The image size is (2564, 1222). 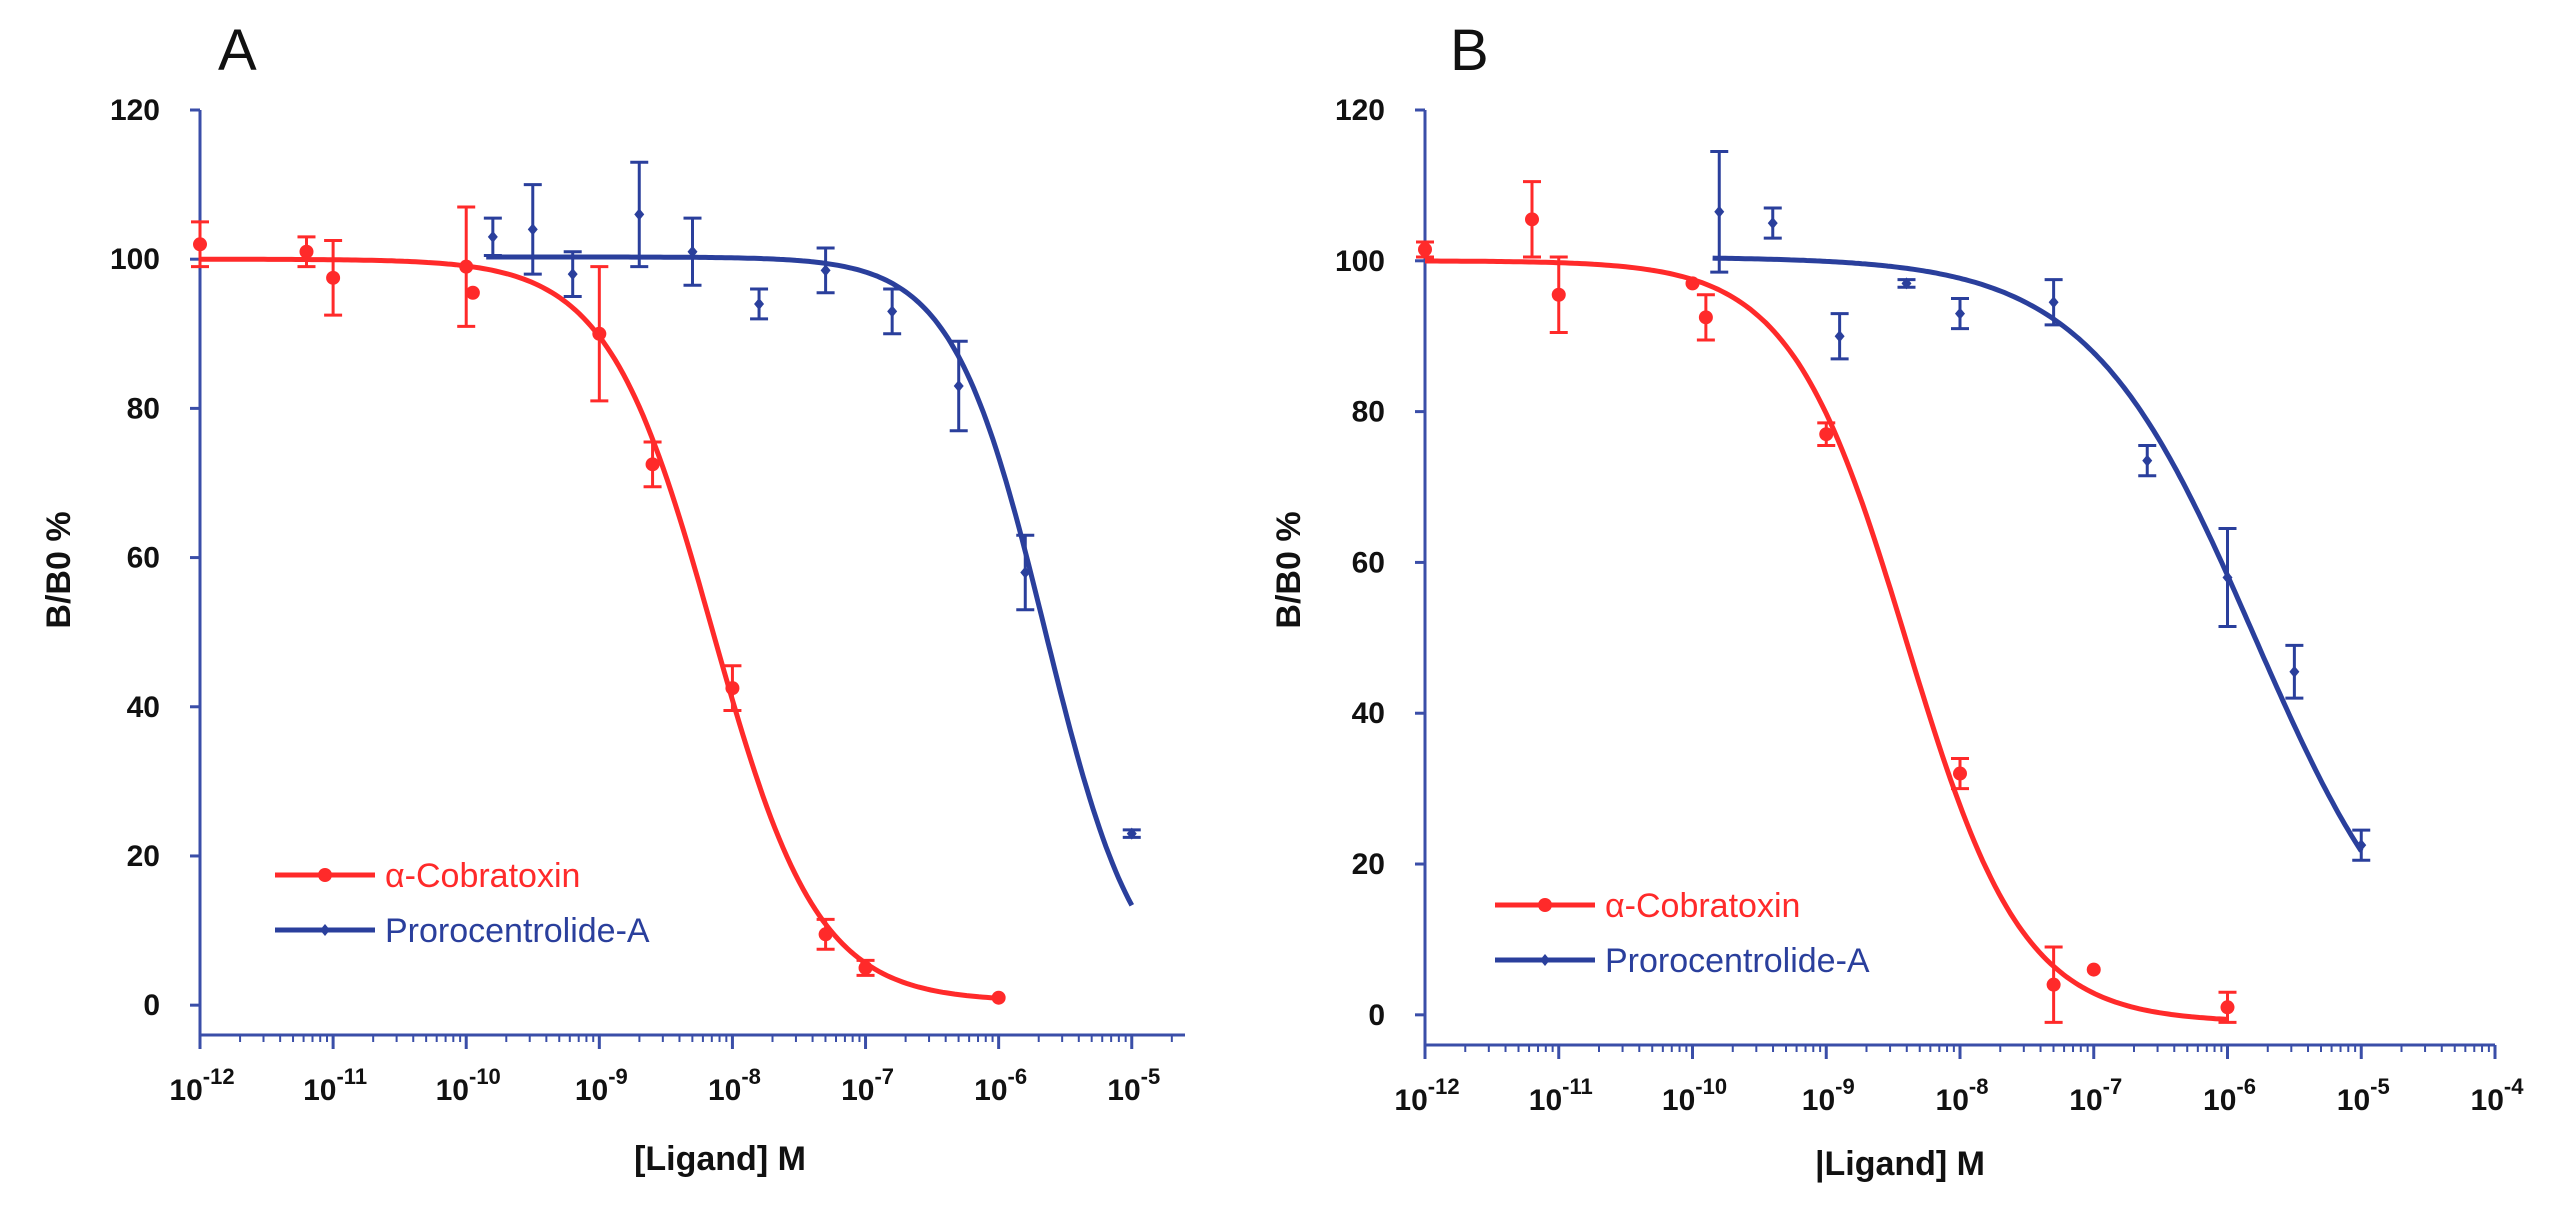 What do you see at coordinates (720, 1159) in the screenshot?
I see `x-axis-title: [Ligand] M` at bounding box center [720, 1159].